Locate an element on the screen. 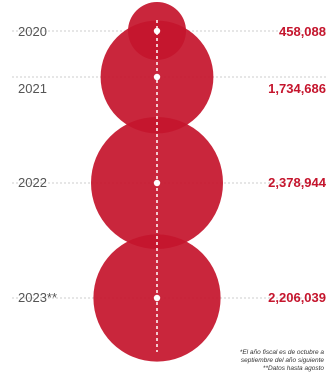 The image size is (336, 379). center-dot-2023 is located at coordinates (157, 298).